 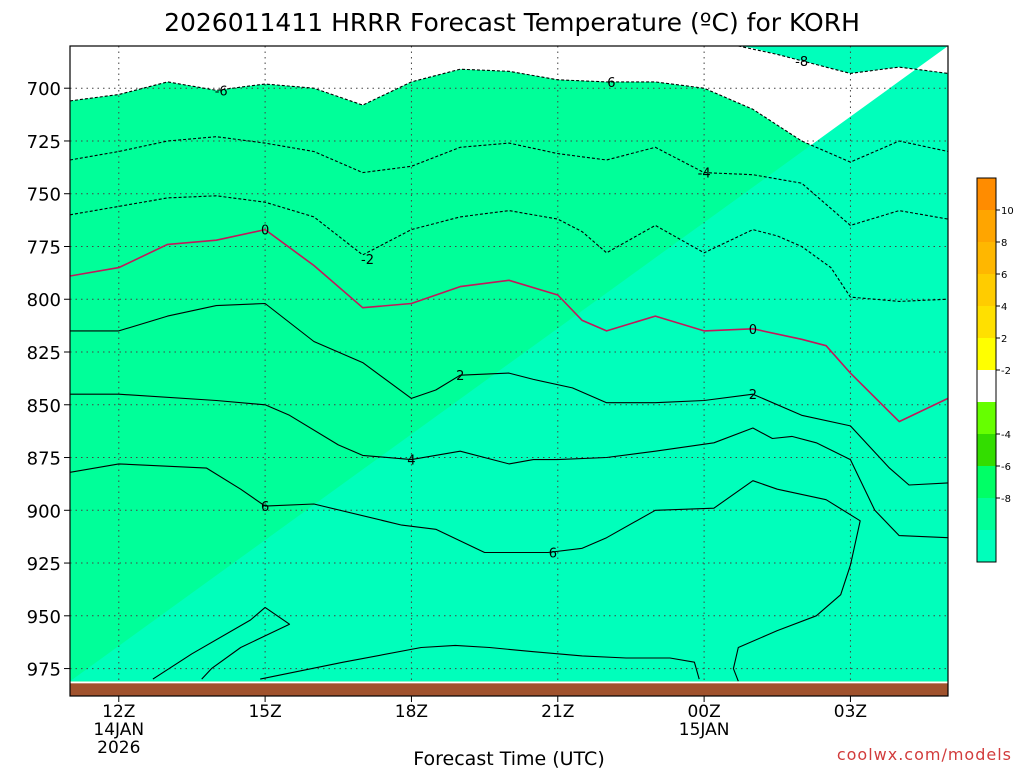 What do you see at coordinates (44, 459) in the screenshot?
I see `y-tick-label: 875` at bounding box center [44, 459].